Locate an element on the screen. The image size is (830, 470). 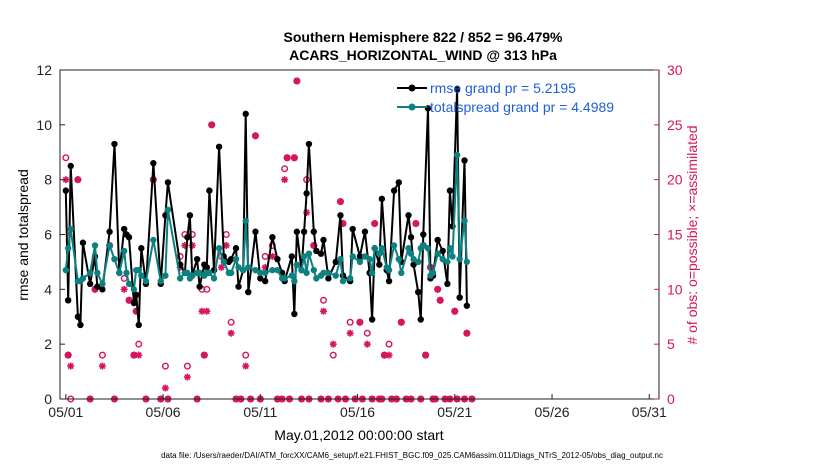
y-left-tick-label: 10 is located at coordinates (44, 125).